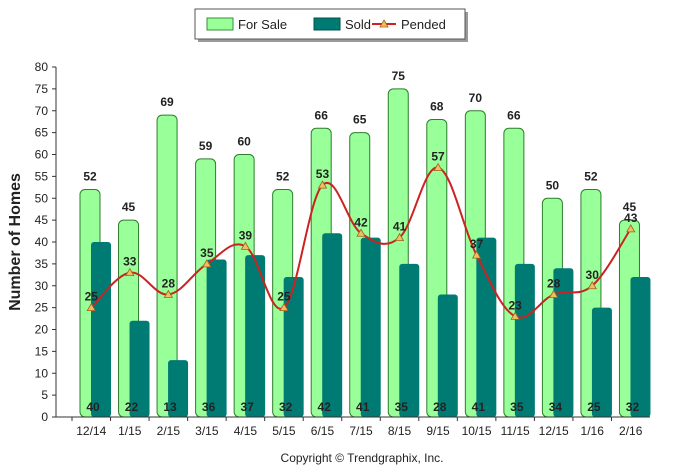 The height and width of the screenshot is (467, 689). Describe the element at coordinates (400, 227) in the screenshot. I see `label-pended: 41` at that location.